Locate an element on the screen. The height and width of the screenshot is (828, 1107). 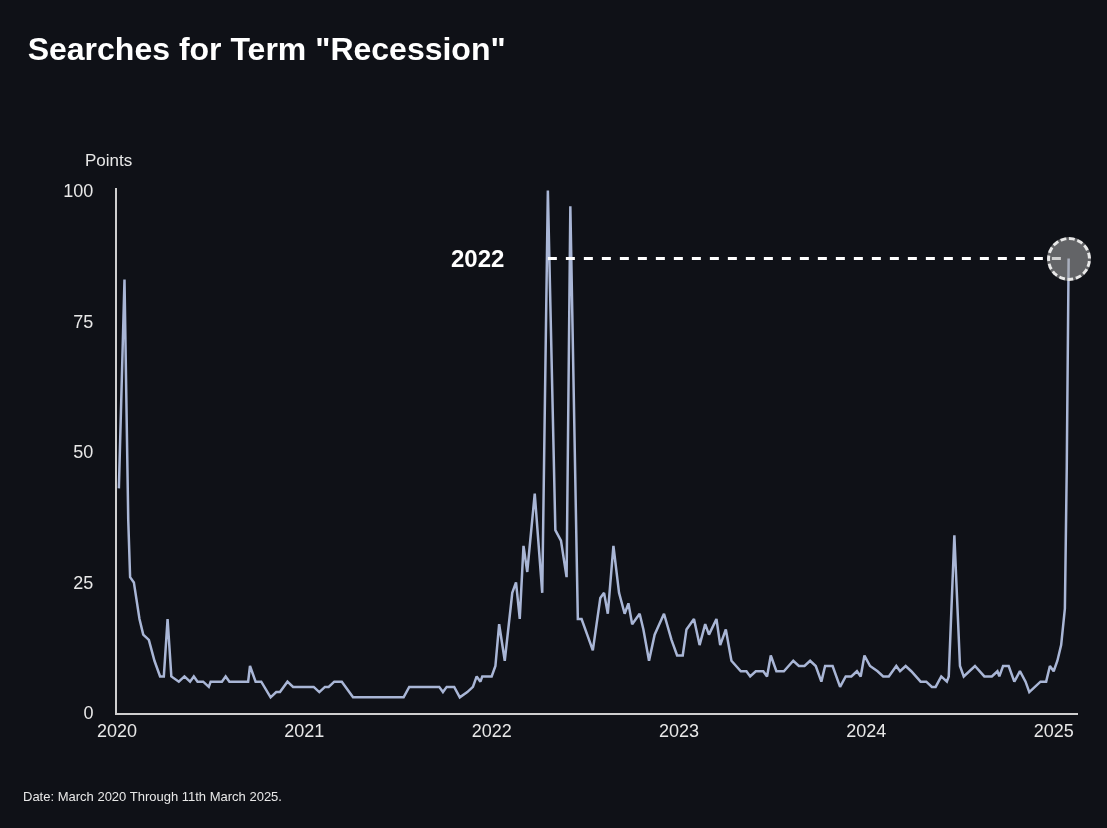
x-tick-label: 2022 is located at coordinates (491, 730).